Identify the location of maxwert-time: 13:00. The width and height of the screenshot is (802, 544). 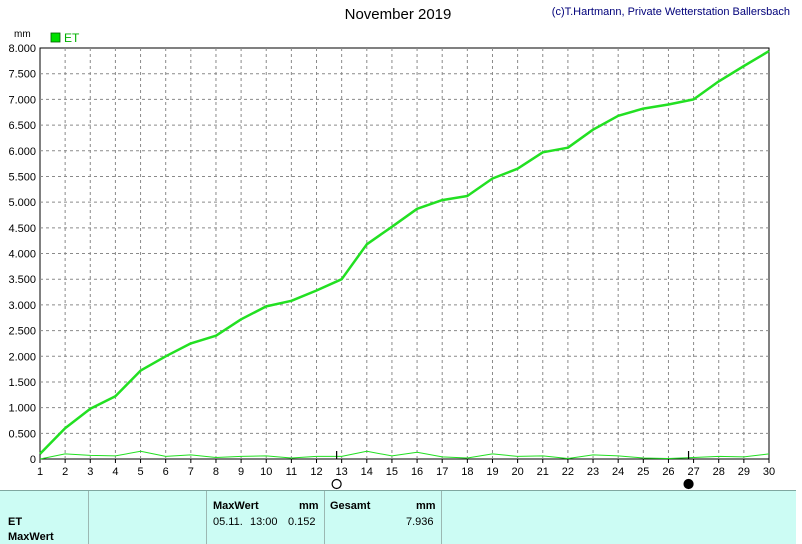
(264, 522).